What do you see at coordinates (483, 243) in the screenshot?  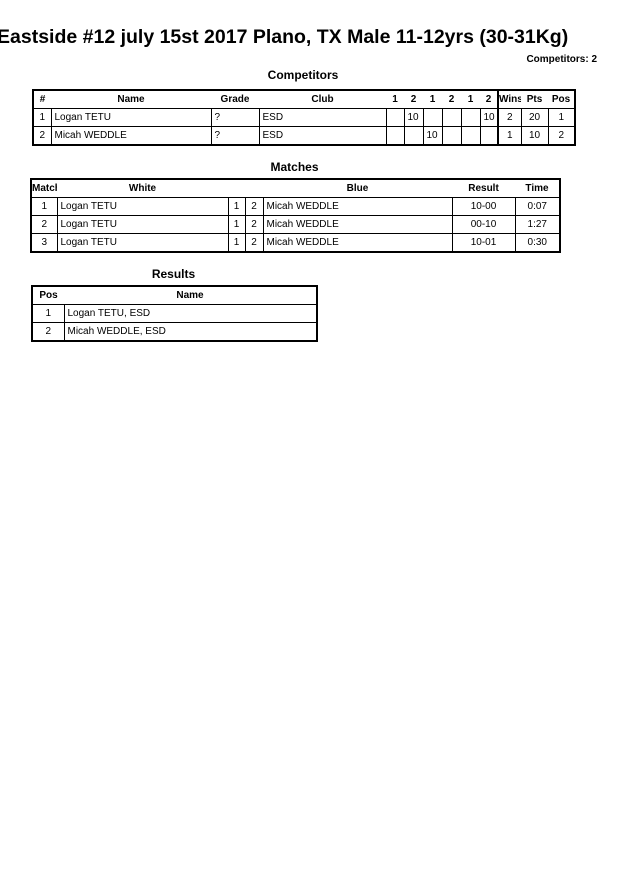 I see `match-result: 10-01` at bounding box center [483, 243].